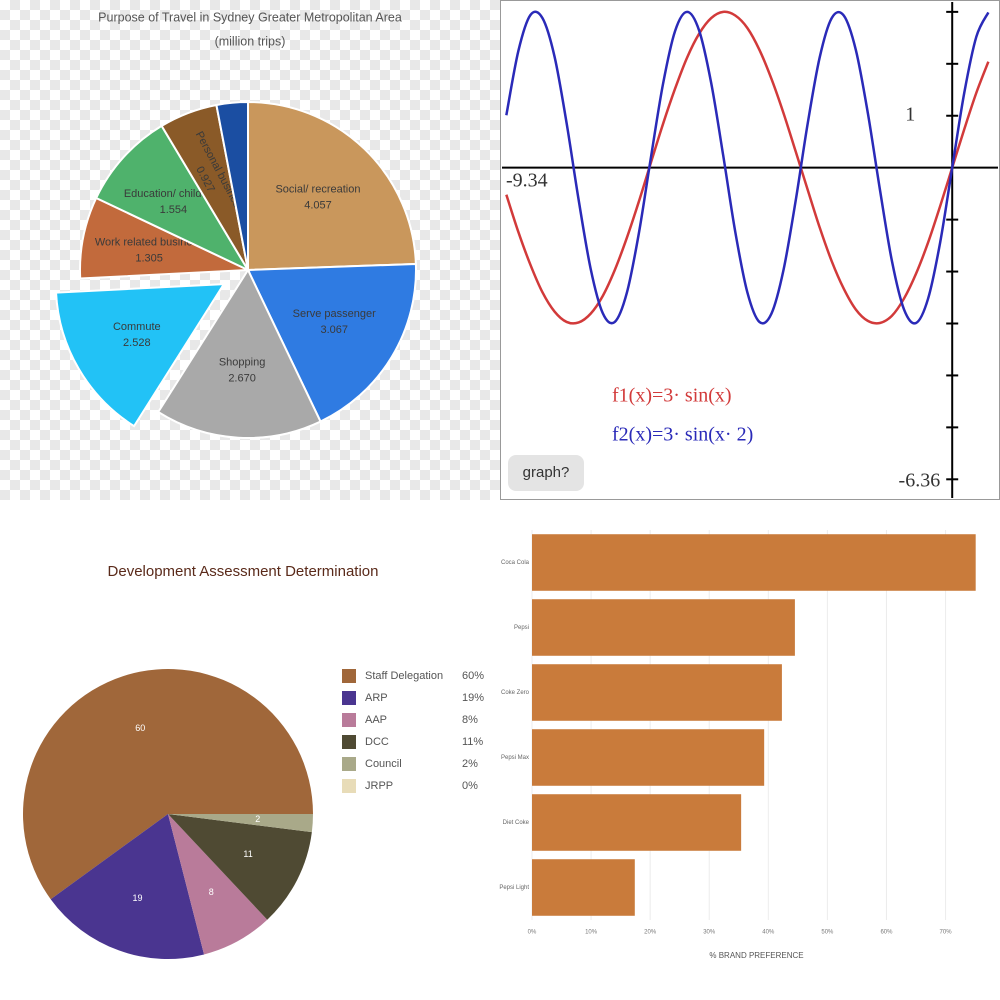 The image size is (1000, 1000). Describe the element at coordinates (318, 205) in the screenshot. I see `slice-value: 4.057` at that location.